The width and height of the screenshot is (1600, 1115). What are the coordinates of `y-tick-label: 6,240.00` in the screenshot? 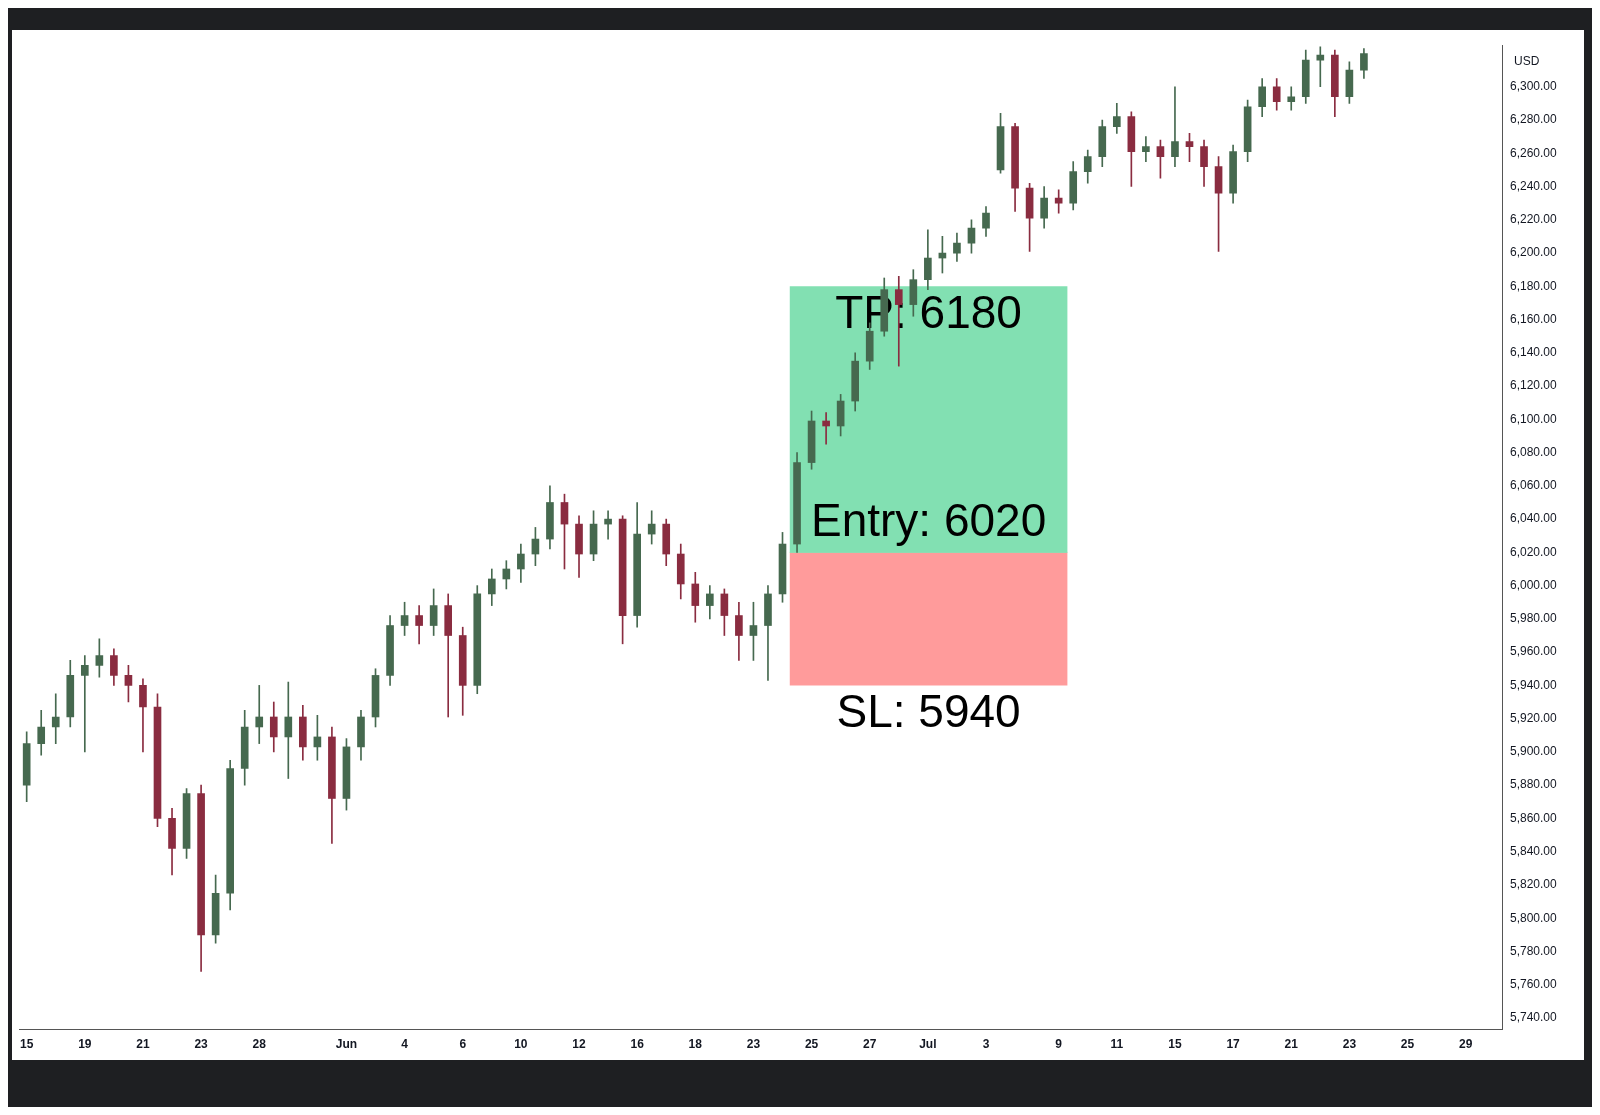 It's located at (1534, 185).